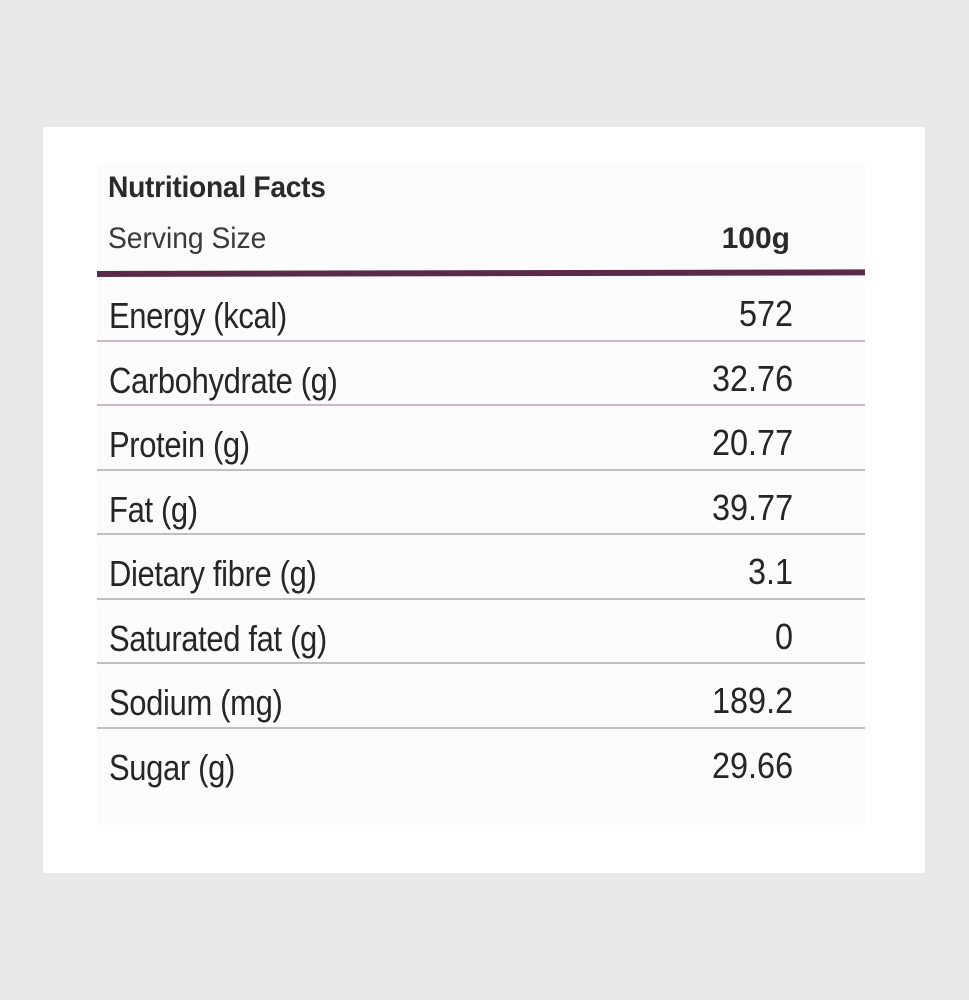  I want to click on nutrient-value: 0, so click(783, 636).